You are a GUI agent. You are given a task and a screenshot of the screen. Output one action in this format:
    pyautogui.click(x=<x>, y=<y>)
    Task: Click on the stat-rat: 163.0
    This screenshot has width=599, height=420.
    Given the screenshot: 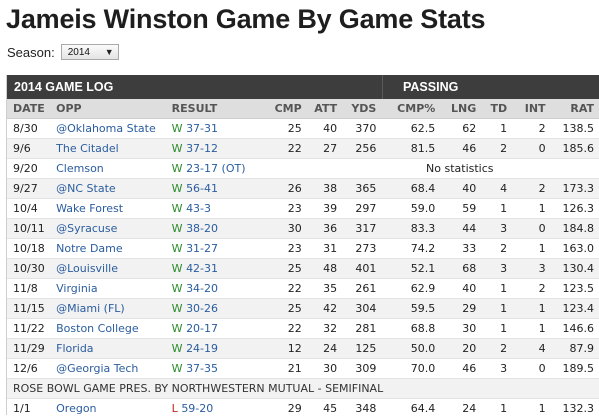 What is the action you would take?
    pyautogui.click(x=576, y=248)
    